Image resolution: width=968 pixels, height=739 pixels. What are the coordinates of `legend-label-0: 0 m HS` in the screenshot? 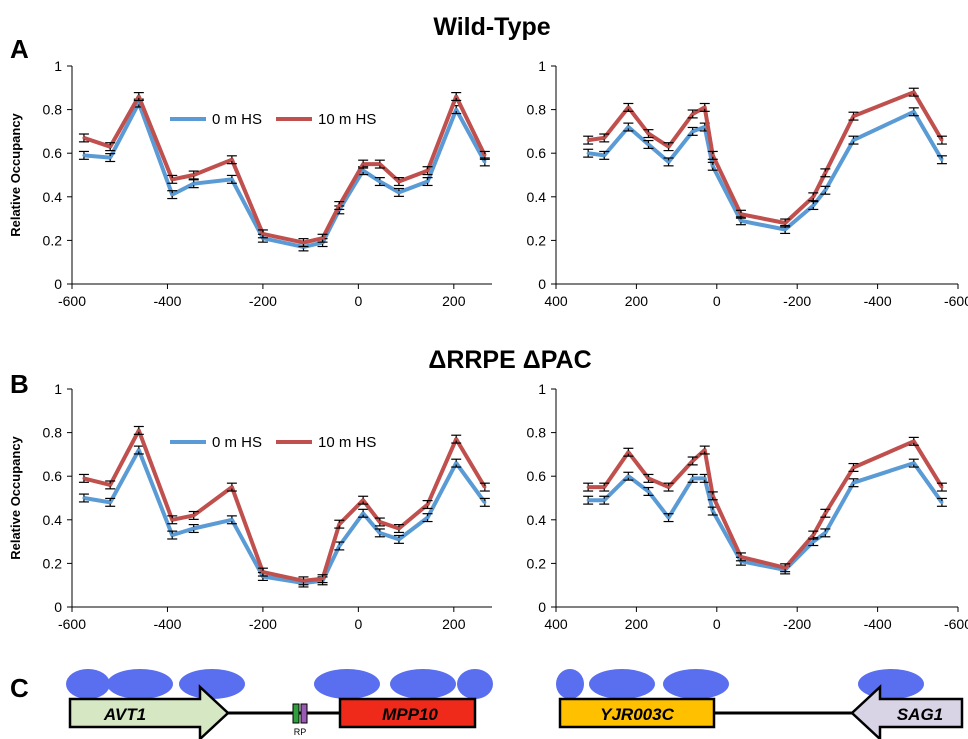 It's located at (237, 442).